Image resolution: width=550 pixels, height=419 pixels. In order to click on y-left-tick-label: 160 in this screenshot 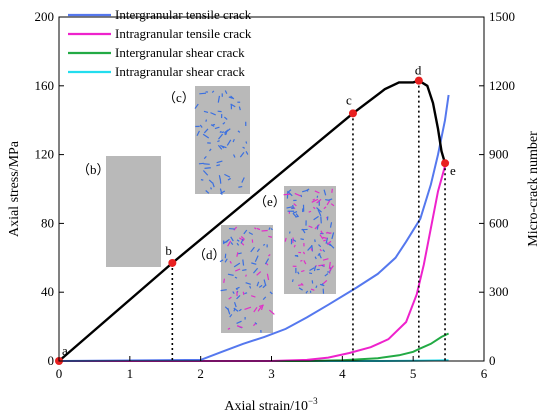, I will do `click(45, 85)`.